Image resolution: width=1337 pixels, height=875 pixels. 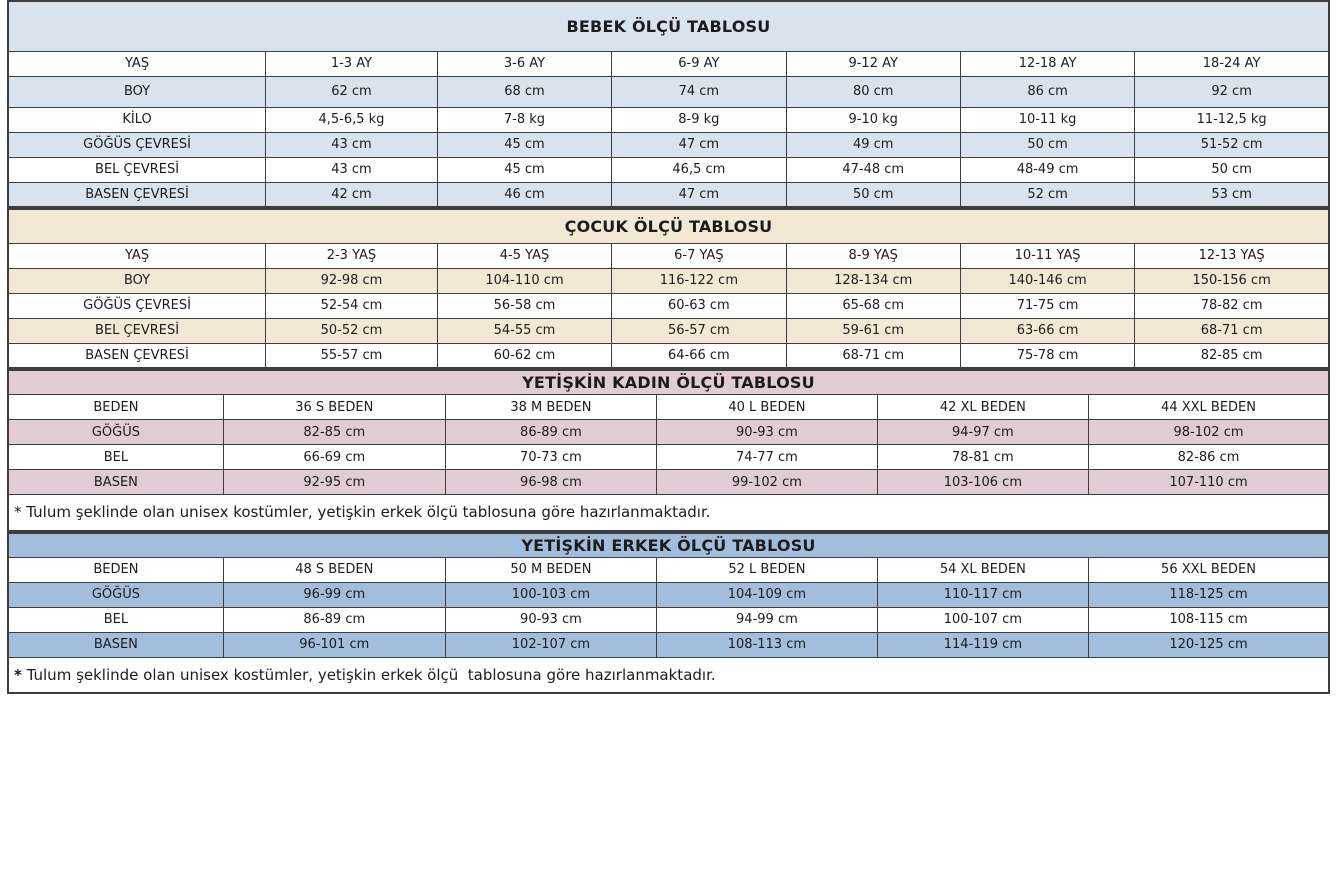 What do you see at coordinates (1232, 255) in the screenshot?
I see `column-header: 12-13 YAŞ` at bounding box center [1232, 255].